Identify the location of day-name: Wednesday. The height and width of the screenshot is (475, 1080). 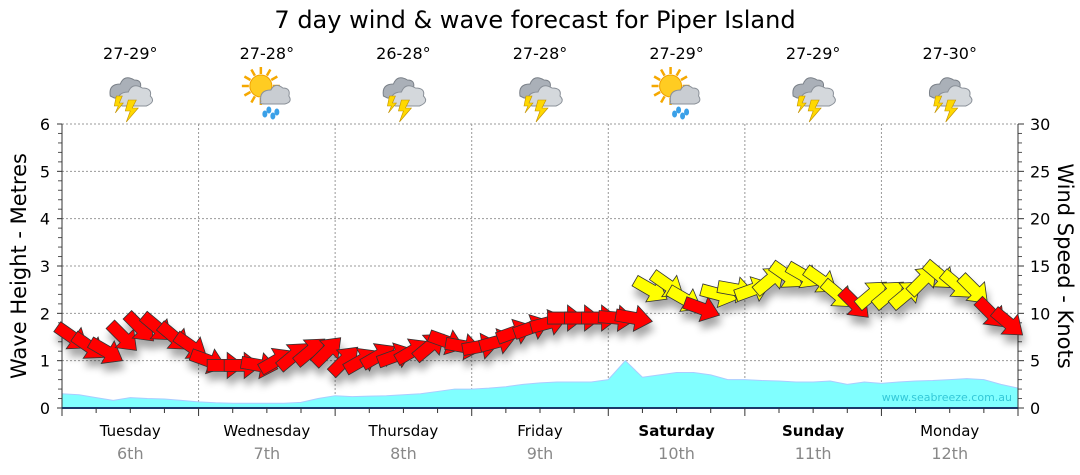
(266, 431).